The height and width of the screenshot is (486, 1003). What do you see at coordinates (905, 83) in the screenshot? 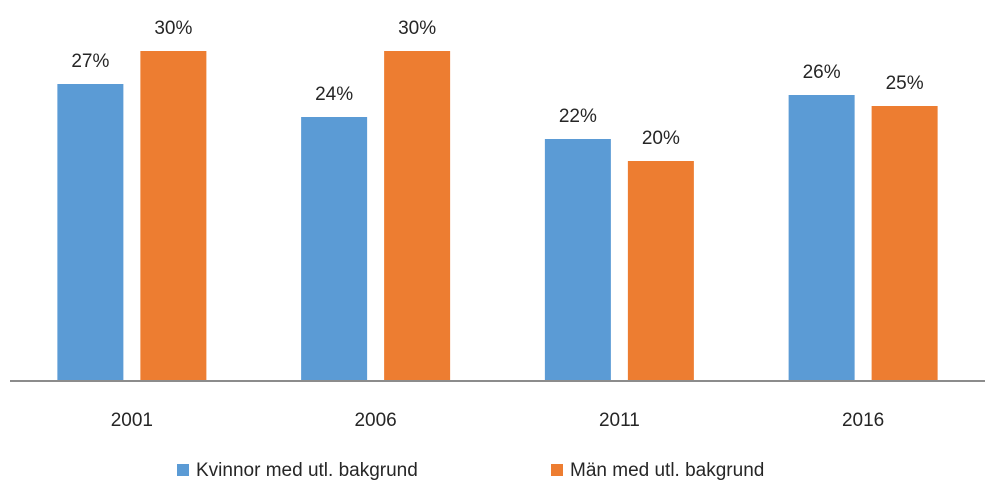
I see `value-label: 25%` at bounding box center [905, 83].